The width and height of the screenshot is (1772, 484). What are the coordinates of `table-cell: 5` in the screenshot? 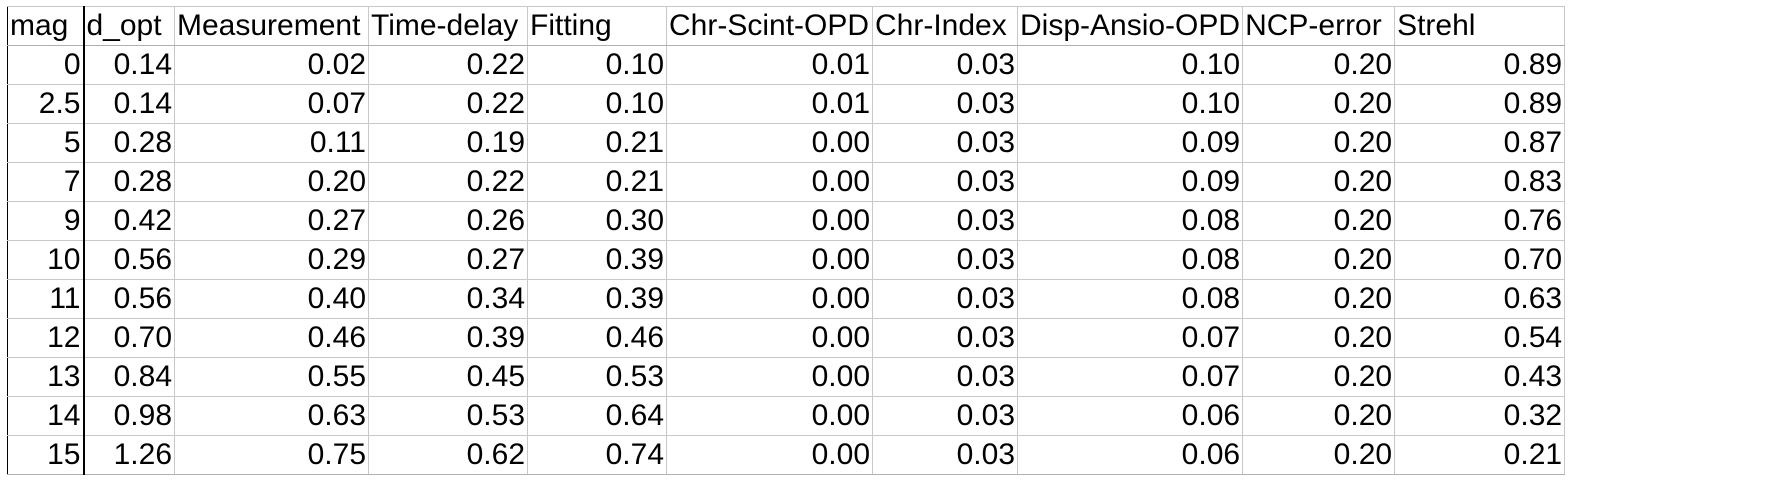 It's located at (45, 143).